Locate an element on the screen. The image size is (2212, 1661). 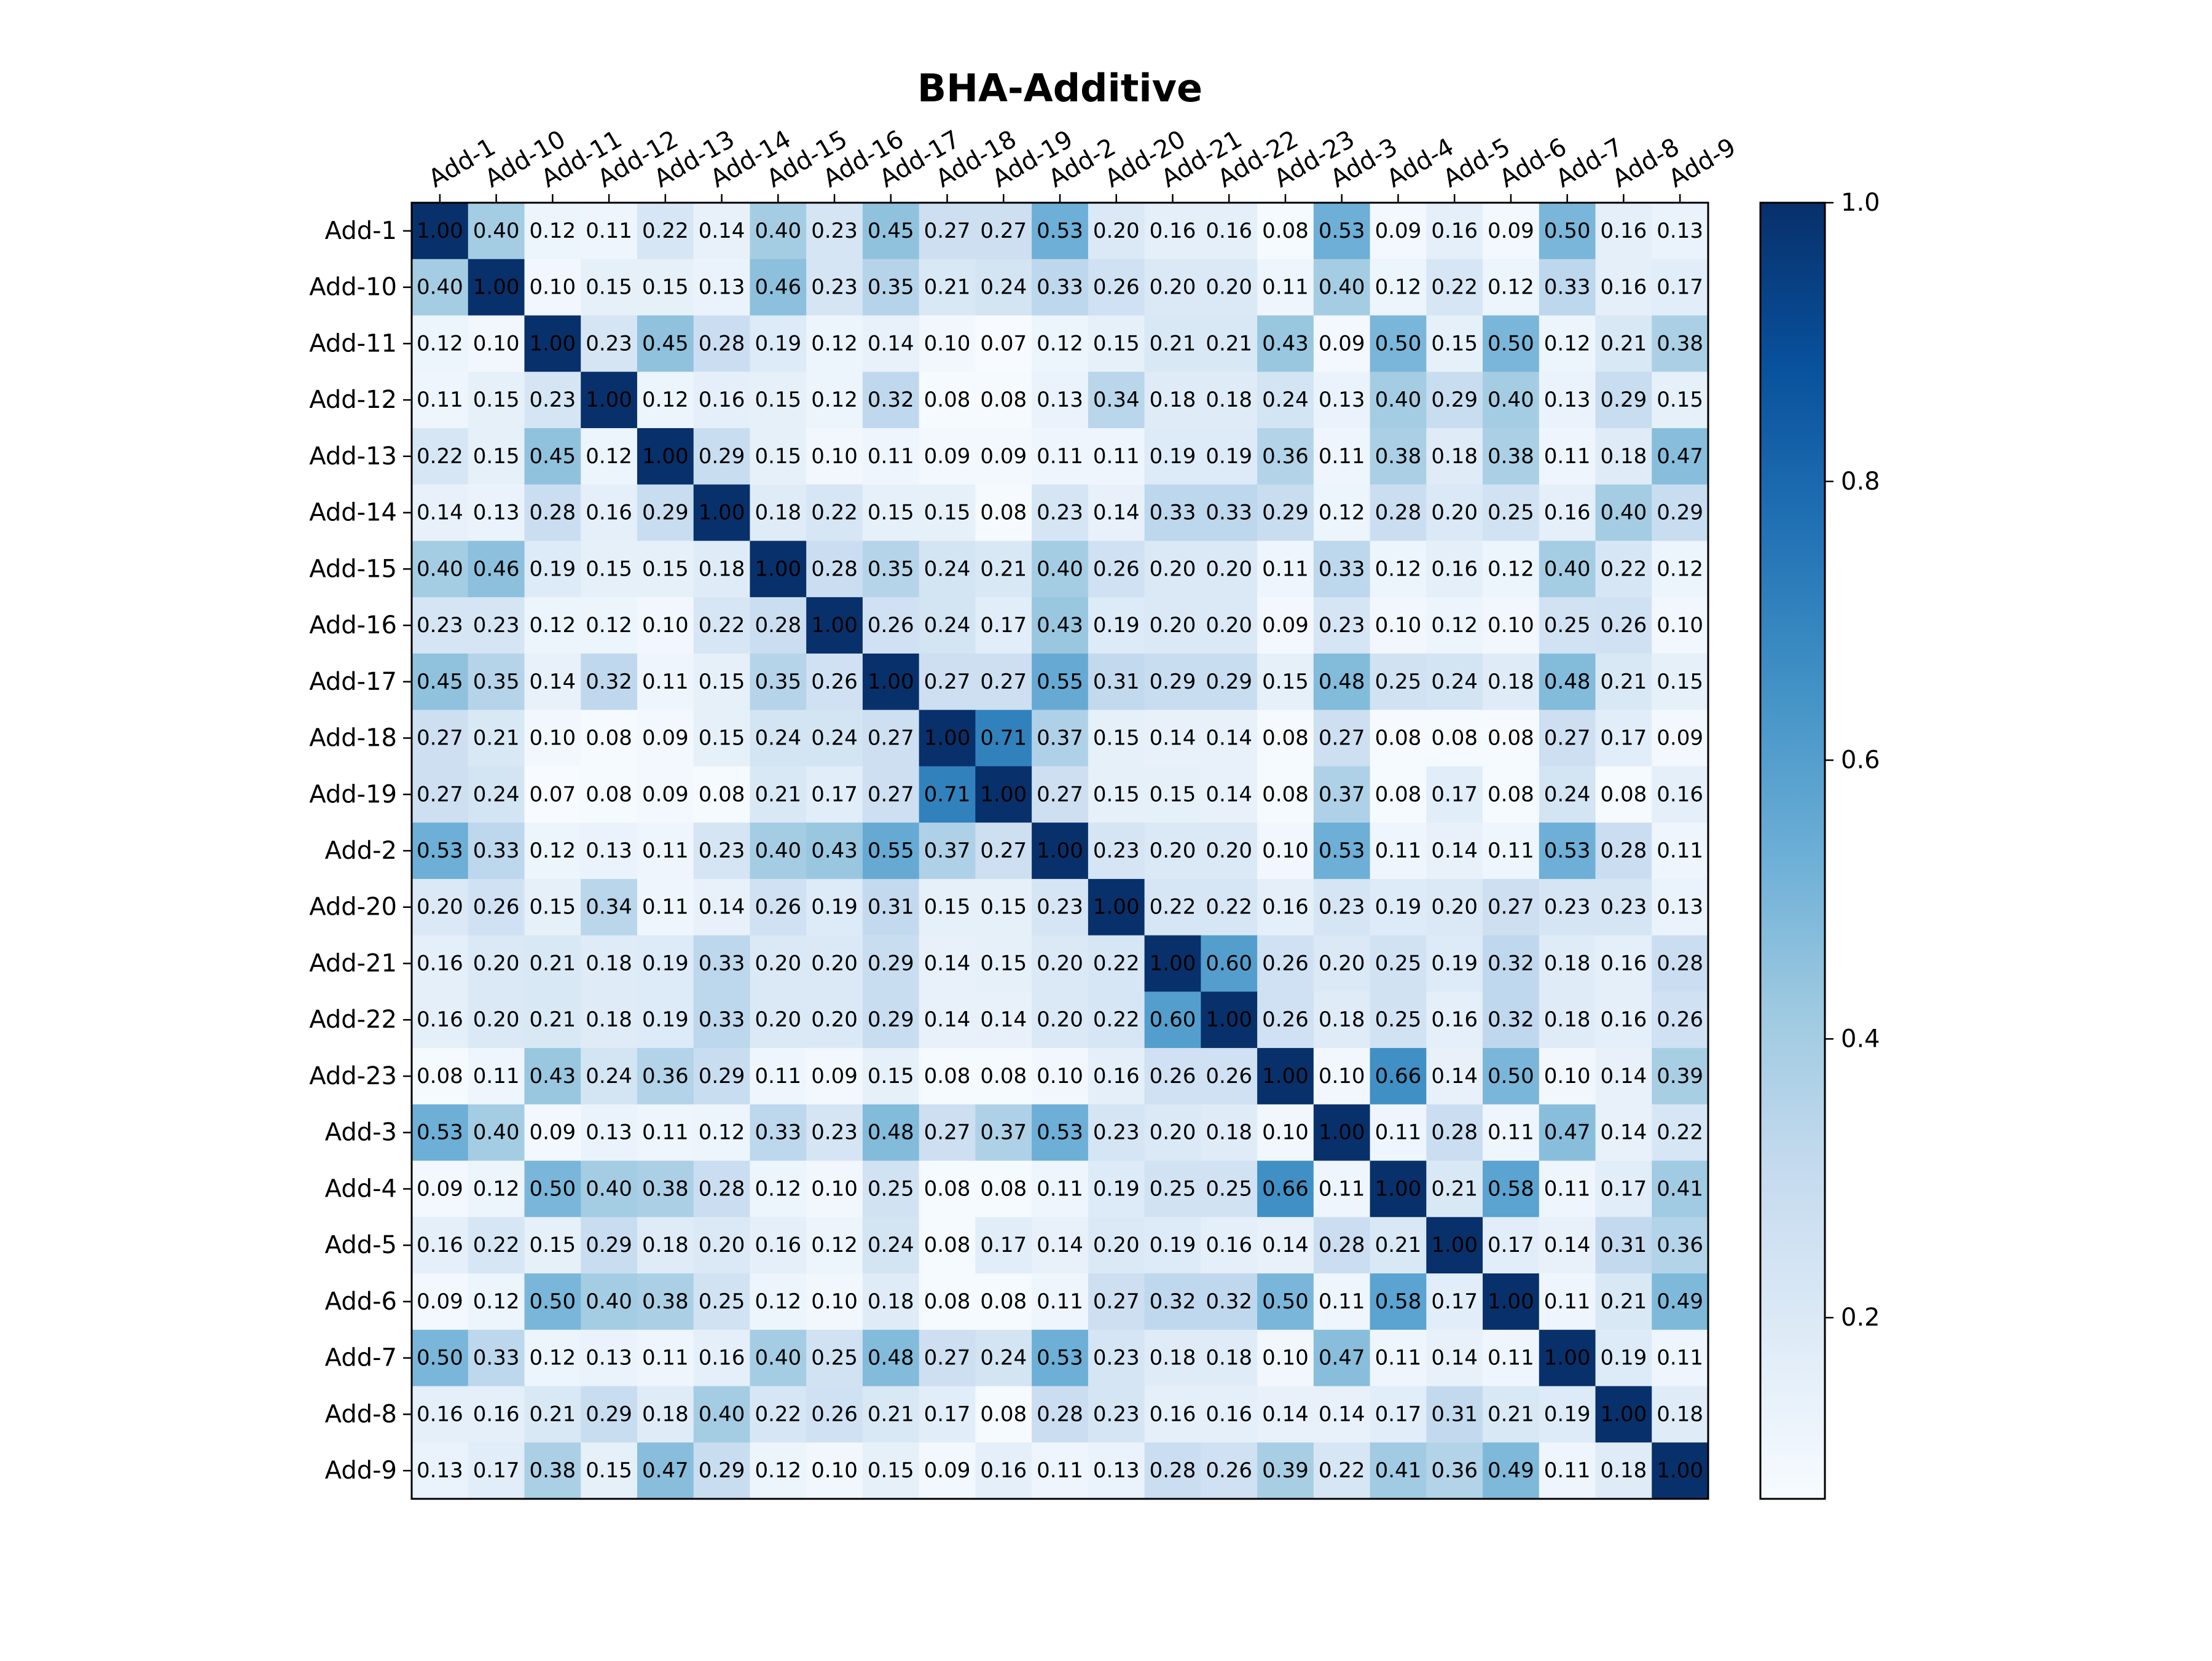
cell-value-label: 0.19 is located at coordinates (778, 343).